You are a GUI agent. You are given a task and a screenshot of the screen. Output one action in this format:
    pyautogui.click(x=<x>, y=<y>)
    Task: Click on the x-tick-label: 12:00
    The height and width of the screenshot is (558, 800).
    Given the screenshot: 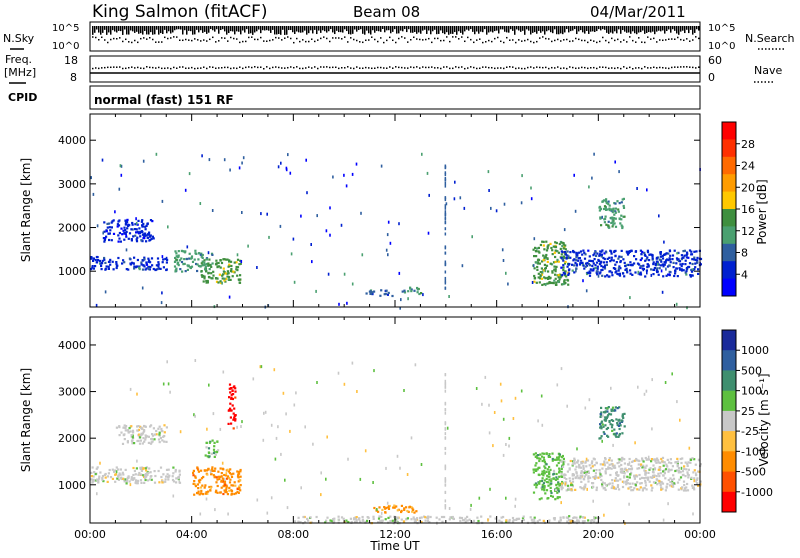 What is the action you would take?
    pyautogui.click(x=395, y=534)
    